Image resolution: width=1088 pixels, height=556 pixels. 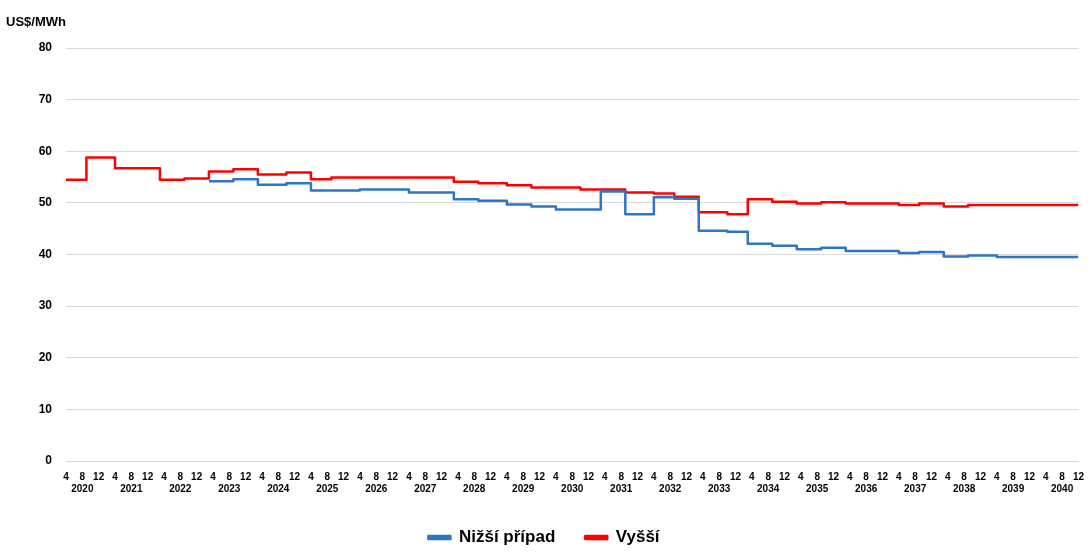 I want to click on x-tick-label: 8 2026, so click(x=376, y=482).